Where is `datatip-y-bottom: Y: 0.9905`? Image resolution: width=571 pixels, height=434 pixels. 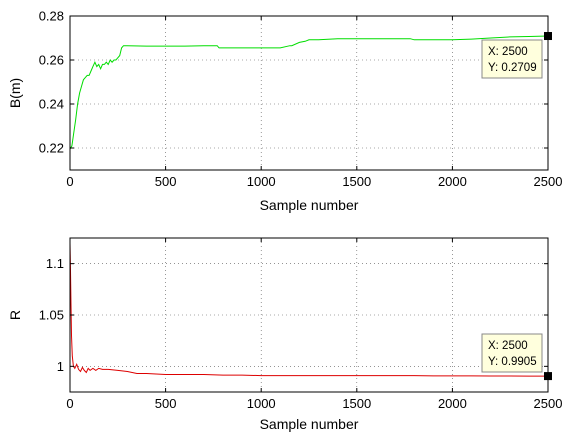 datatip-y-bottom: Y: 0.9905 is located at coordinates (512, 362).